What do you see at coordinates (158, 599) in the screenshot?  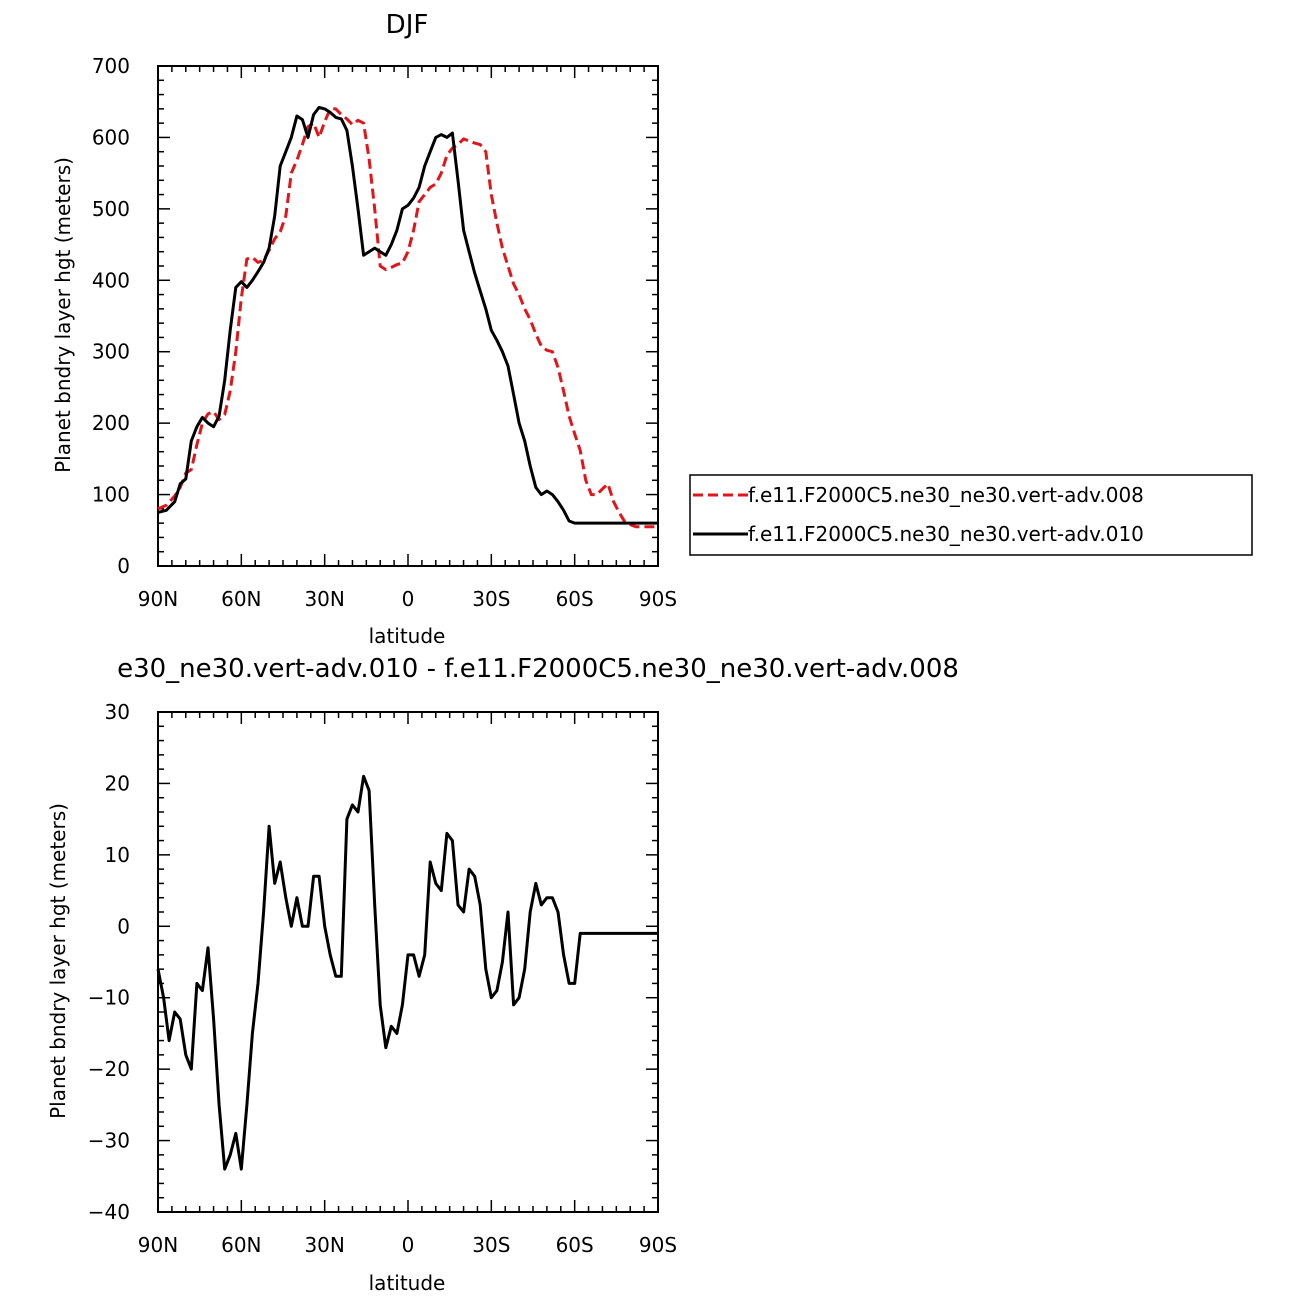 I see `top-x-tick-label: 90N` at bounding box center [158, 599].